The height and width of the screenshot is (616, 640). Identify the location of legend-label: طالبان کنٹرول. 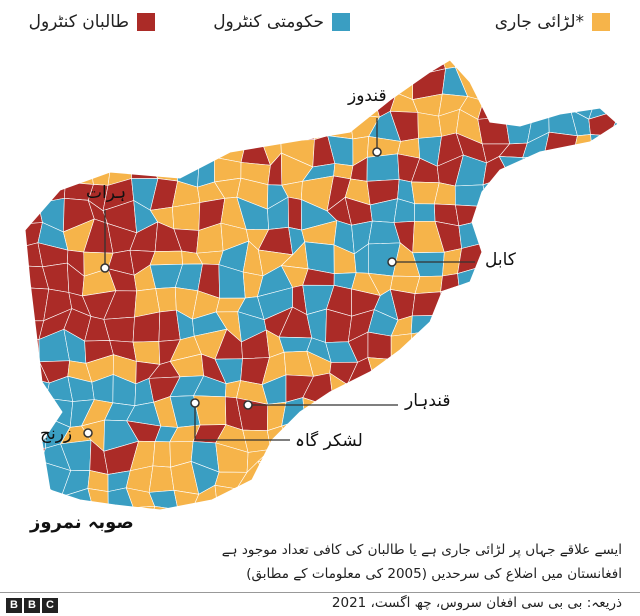
(78, 22).